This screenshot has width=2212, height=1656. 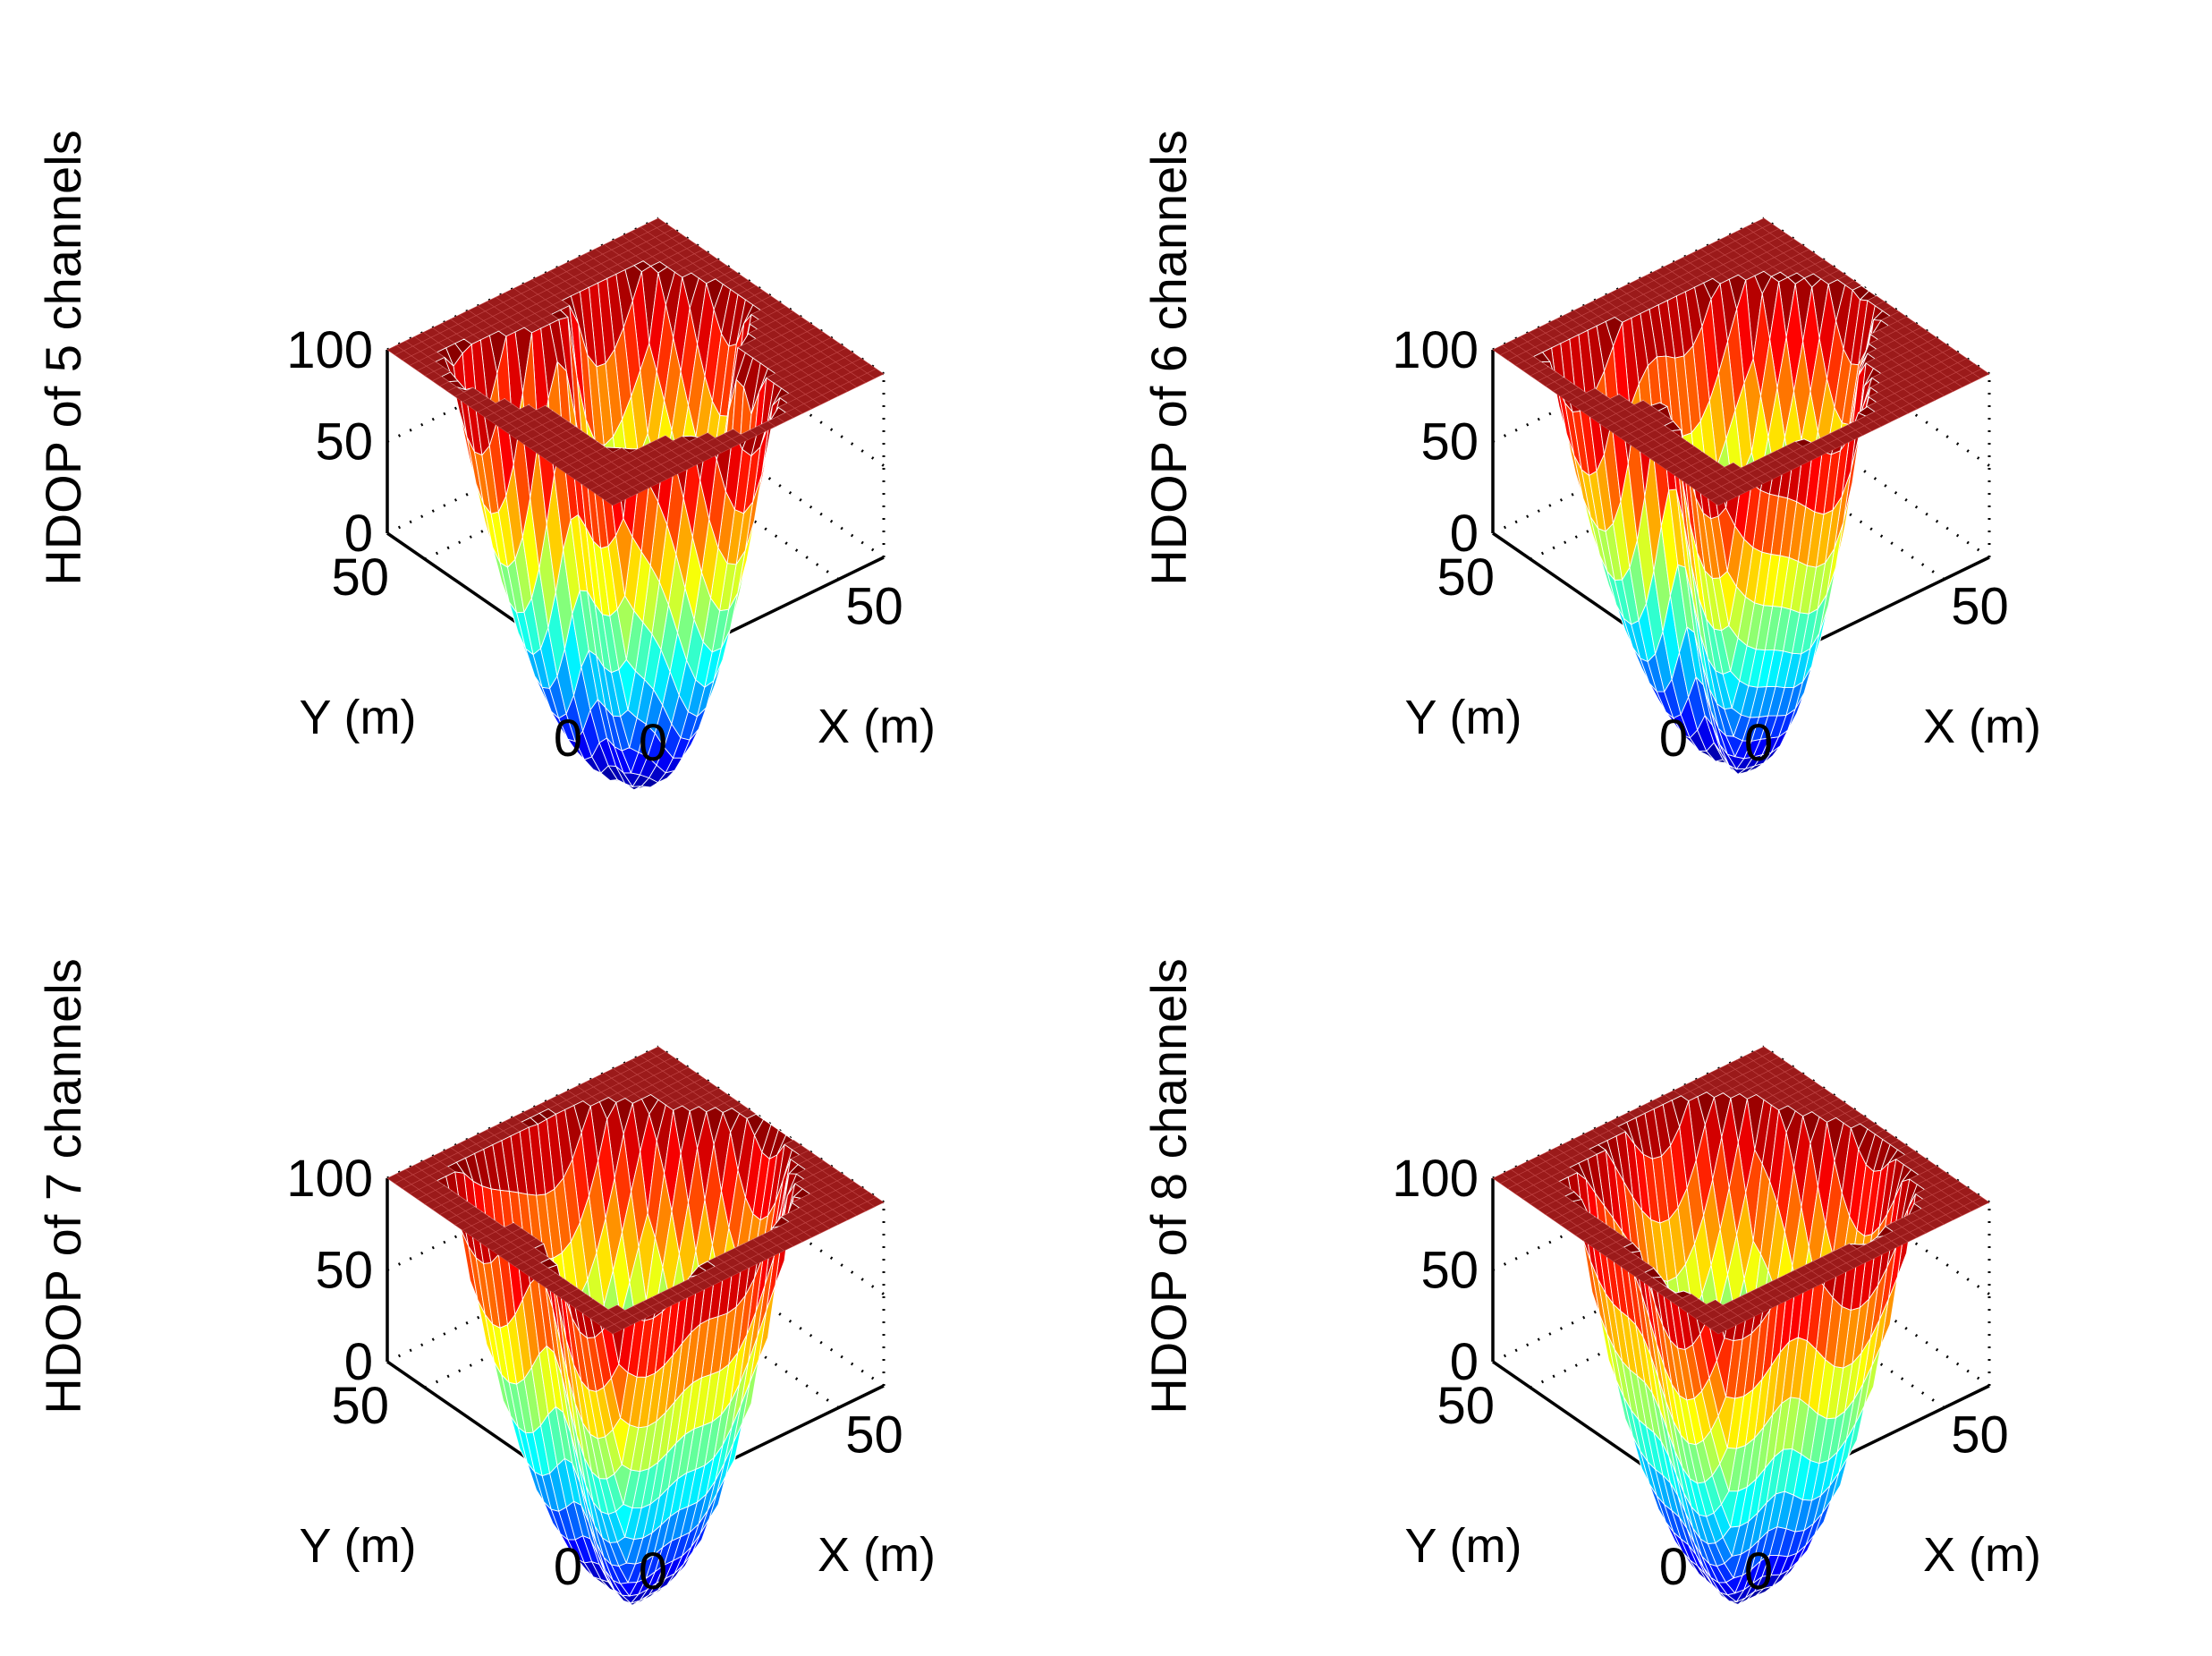 What do you see at coordinates (63, 357) in the screenshot?
I see `z-axis-title: HDOP of 5 channels` at bounding box center [63, 357].